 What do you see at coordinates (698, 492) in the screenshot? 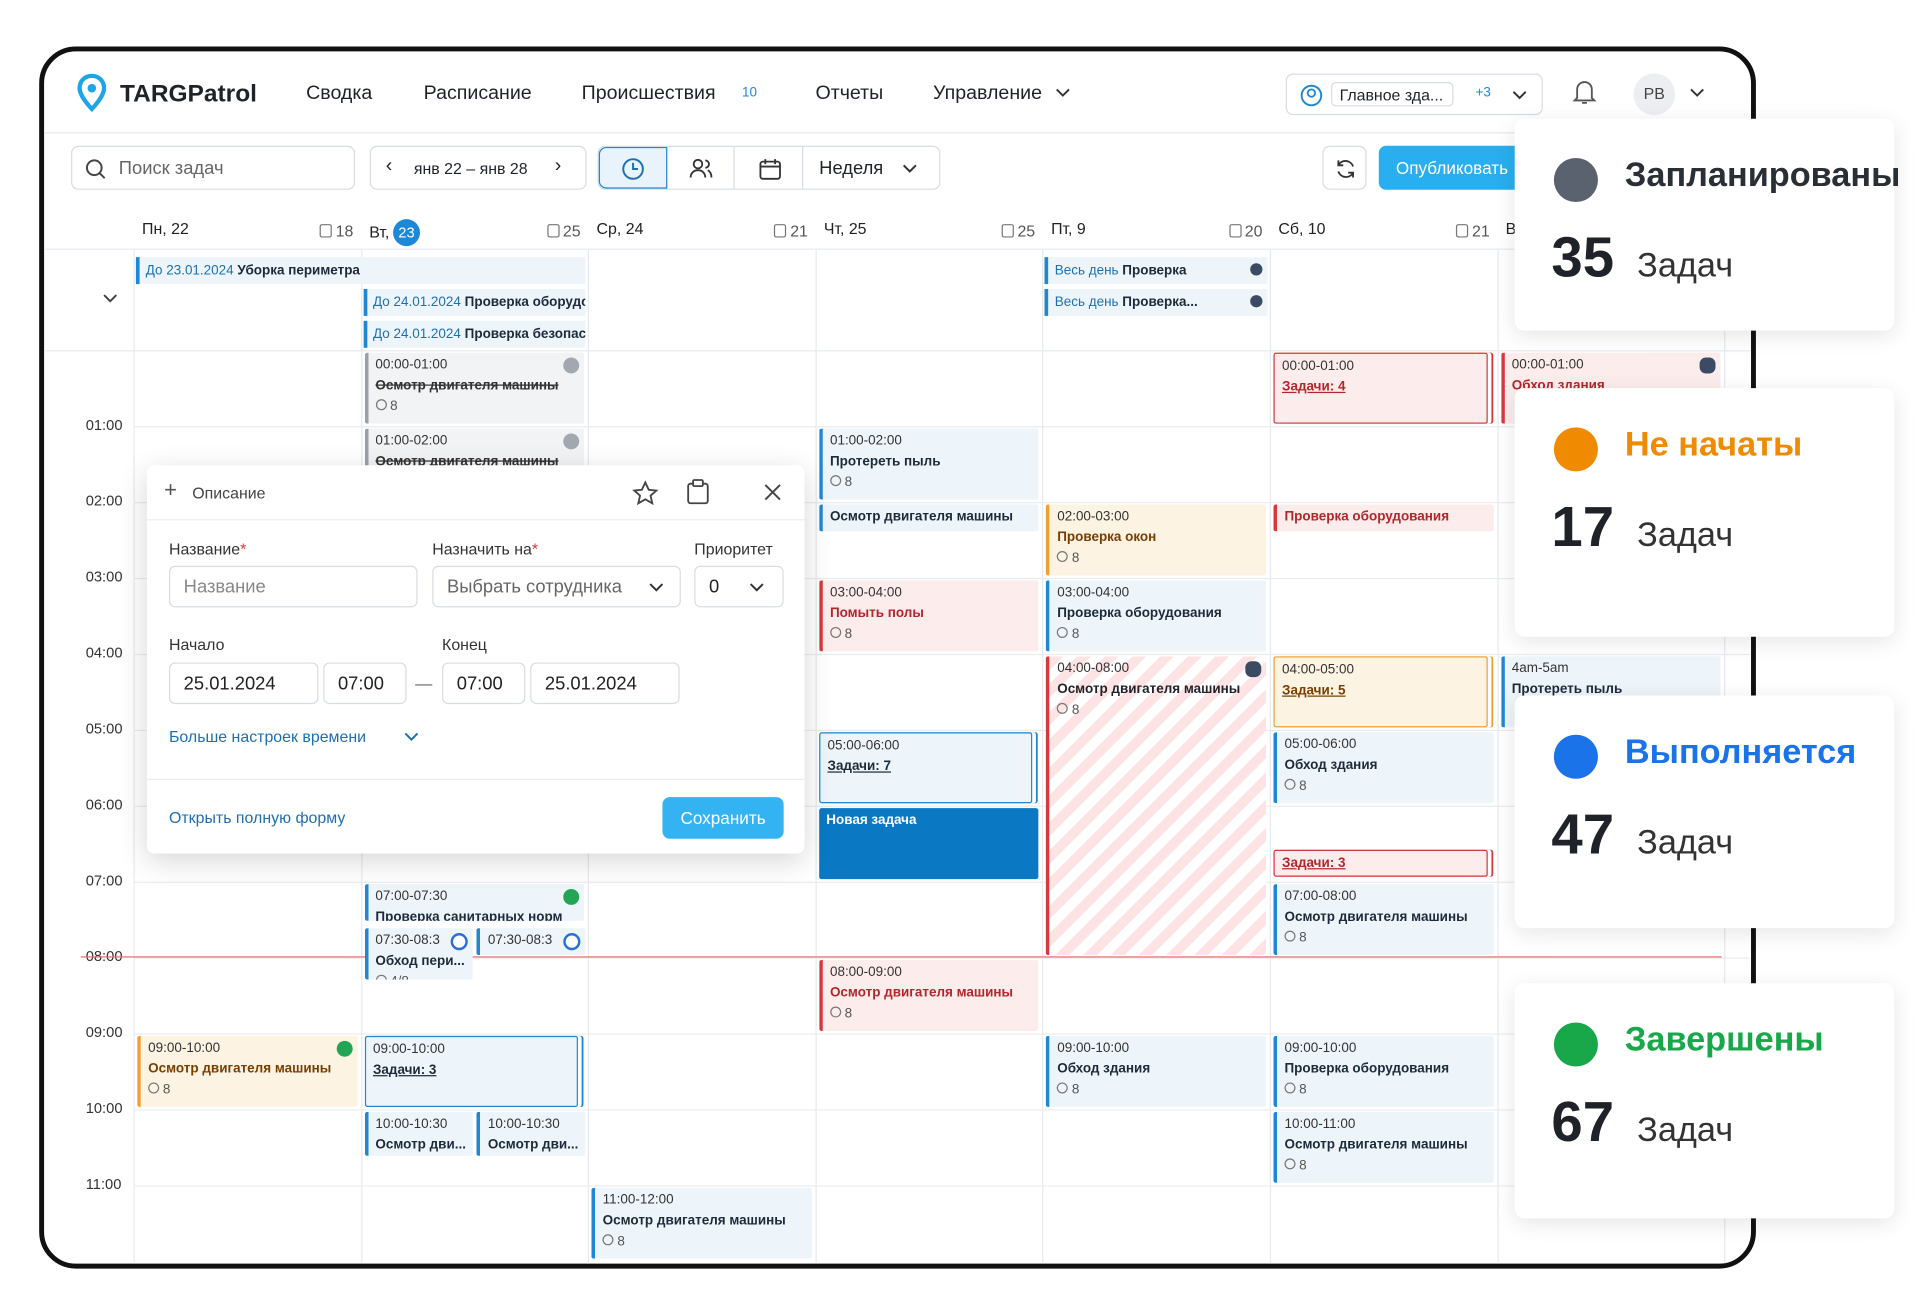
I see `clipboard` at bounding box center [698, 492].